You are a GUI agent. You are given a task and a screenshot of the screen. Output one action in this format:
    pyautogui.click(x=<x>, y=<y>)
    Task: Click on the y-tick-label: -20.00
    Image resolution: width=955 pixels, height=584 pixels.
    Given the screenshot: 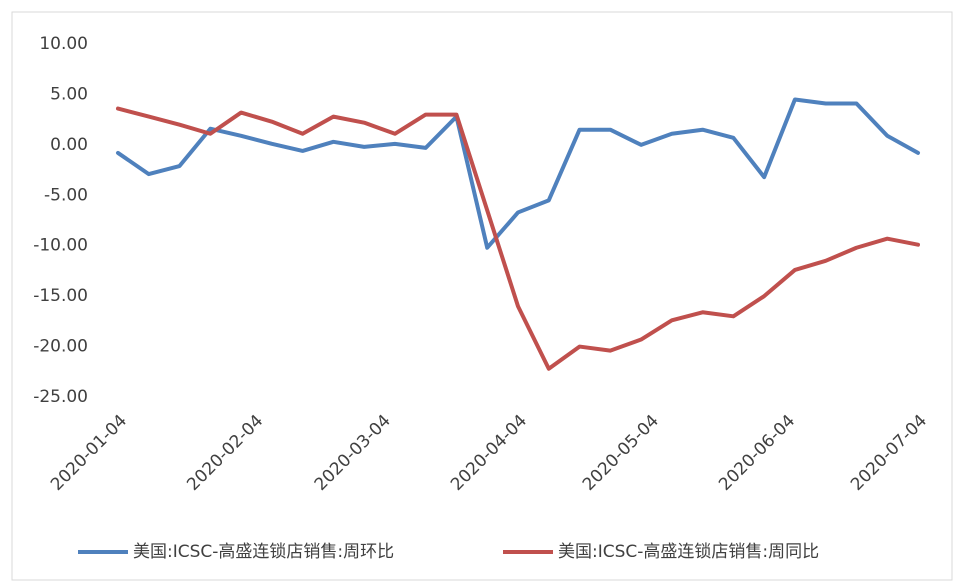 What is the action you would take?
    pyautogui.click(x=60, y=347)
    